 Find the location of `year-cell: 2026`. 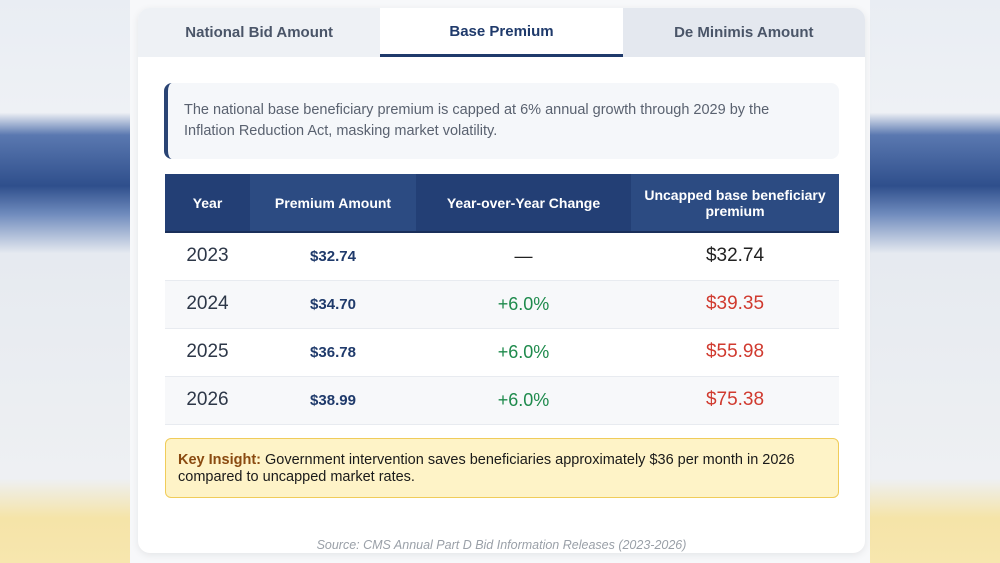

year-cell: 2026 is located at coordinates (207, 400).